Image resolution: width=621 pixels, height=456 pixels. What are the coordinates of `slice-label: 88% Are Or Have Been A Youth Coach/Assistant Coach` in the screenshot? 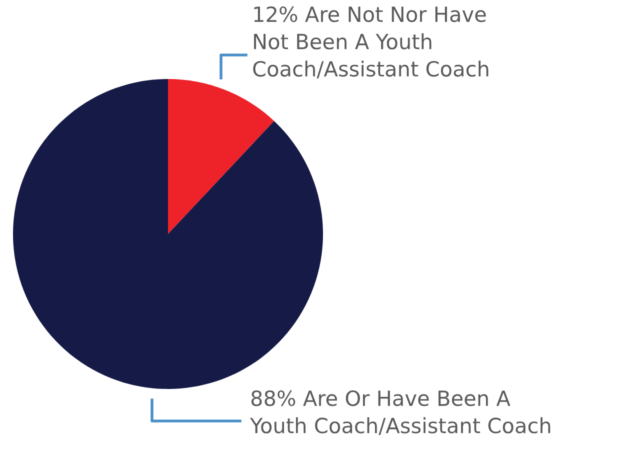 It's located at (400, 413).